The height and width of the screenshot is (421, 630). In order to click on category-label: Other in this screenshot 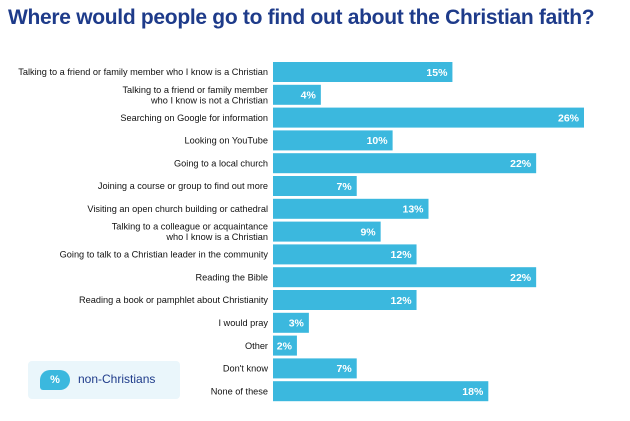, I will do `click(256, 346)`.